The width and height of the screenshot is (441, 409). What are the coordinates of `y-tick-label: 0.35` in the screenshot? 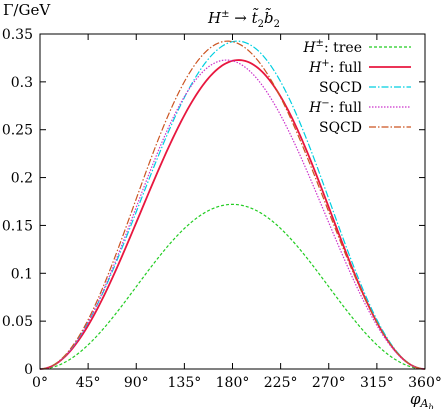 It's located at (17, 35).